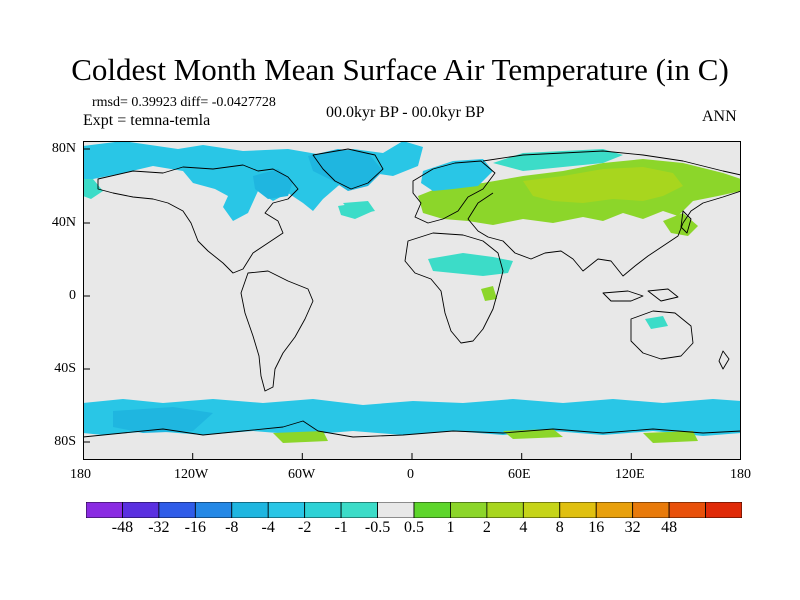  What do you see at coordinates (122, 527) in the screenshot?
I see `colorbar-label: -48` at bounding box center [122, 527].